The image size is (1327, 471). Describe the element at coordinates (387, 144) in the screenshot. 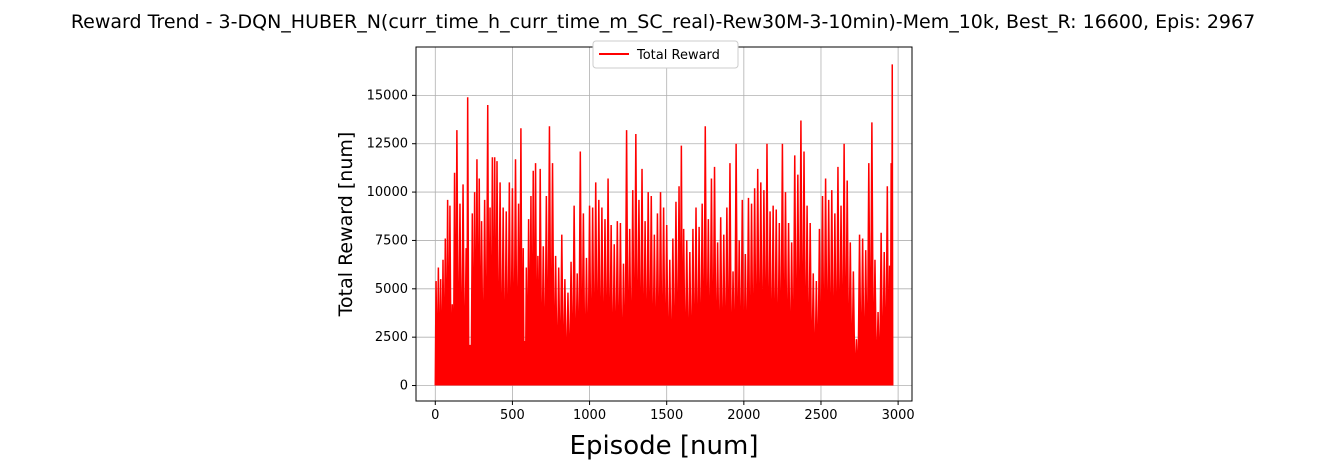

I see `y-tick-label: 12500` at that location.